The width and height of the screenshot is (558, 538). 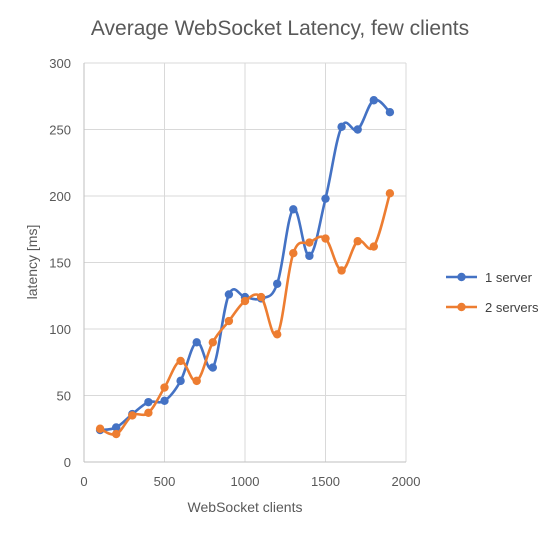 I want to click on x-tick-label: 500, so click(x=165, y=481).